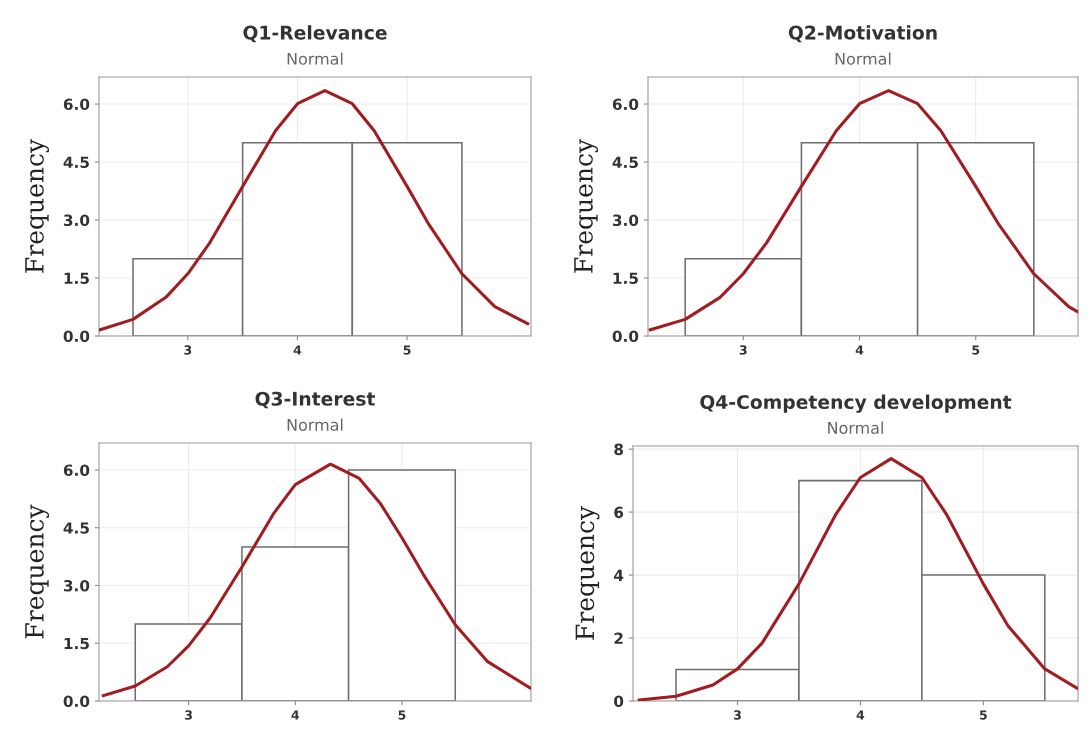 This screenshot has height=733, width=1092. Describe the element at coordinates (619, 449) in the screenshot. I see `y-tick-label: 8` at that location.